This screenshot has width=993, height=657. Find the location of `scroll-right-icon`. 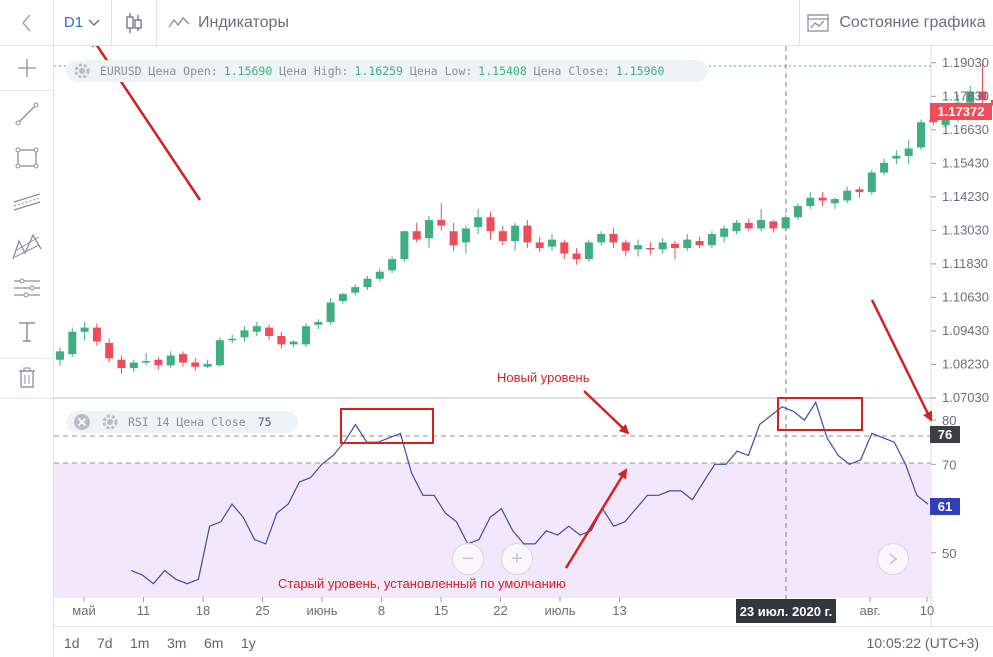

scroll-right-icon is located at coordinates (893, 559).